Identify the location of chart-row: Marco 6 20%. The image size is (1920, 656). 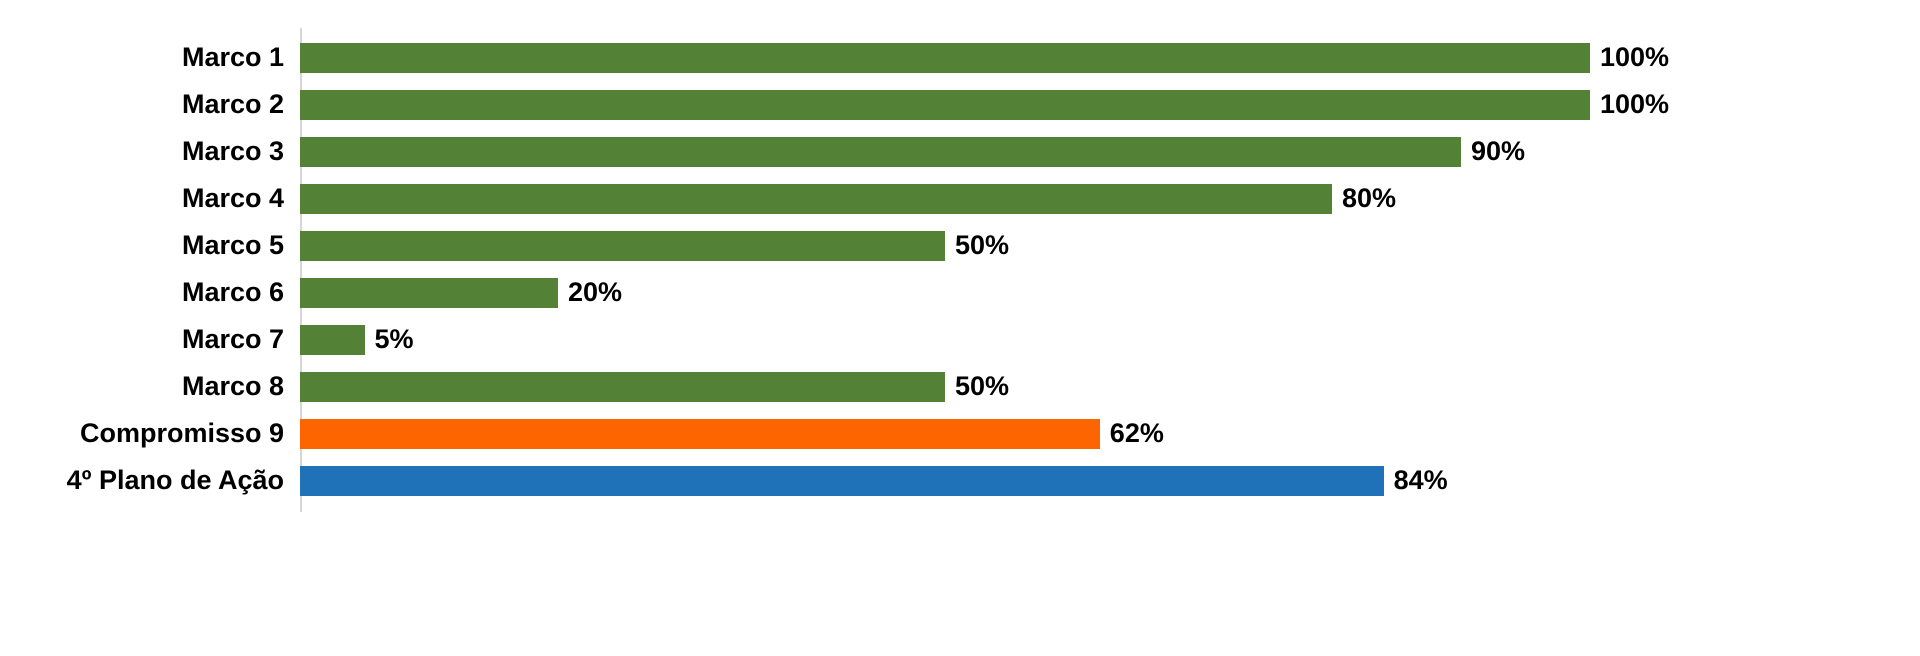
(960, 292).